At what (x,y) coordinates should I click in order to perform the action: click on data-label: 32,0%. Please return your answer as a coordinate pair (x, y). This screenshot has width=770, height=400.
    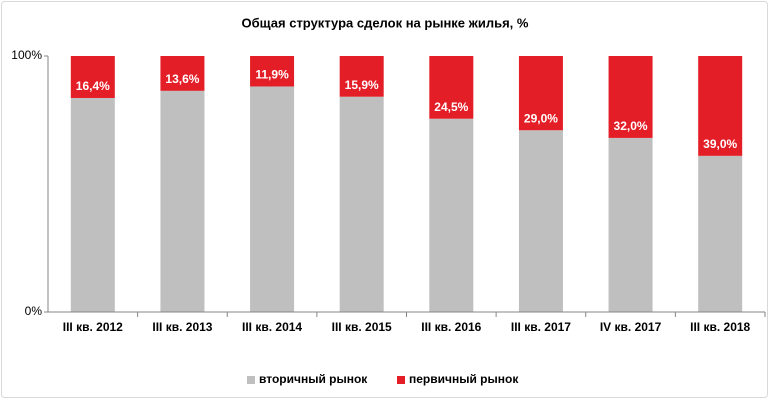
    Looking at the image, I should click on (631, 126).